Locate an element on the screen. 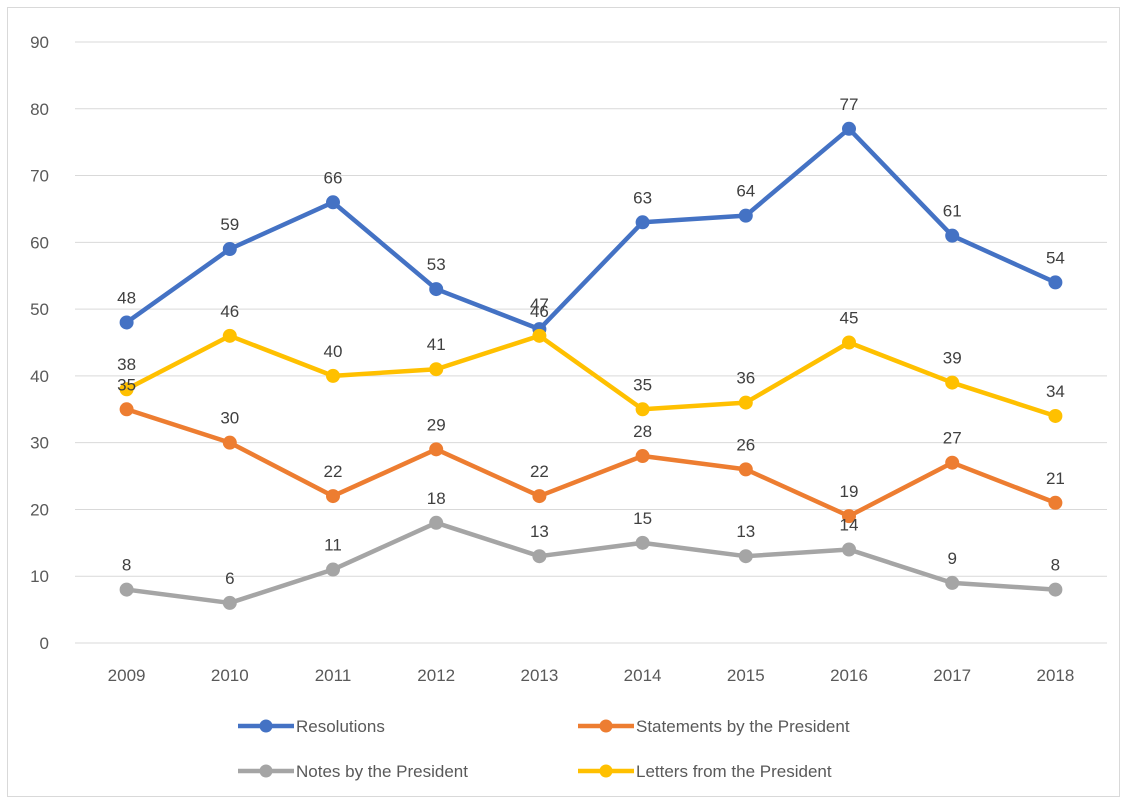 The width and height of the screenshot is (1123, 800). data-label: 19 is located at coordinates (849, 491).